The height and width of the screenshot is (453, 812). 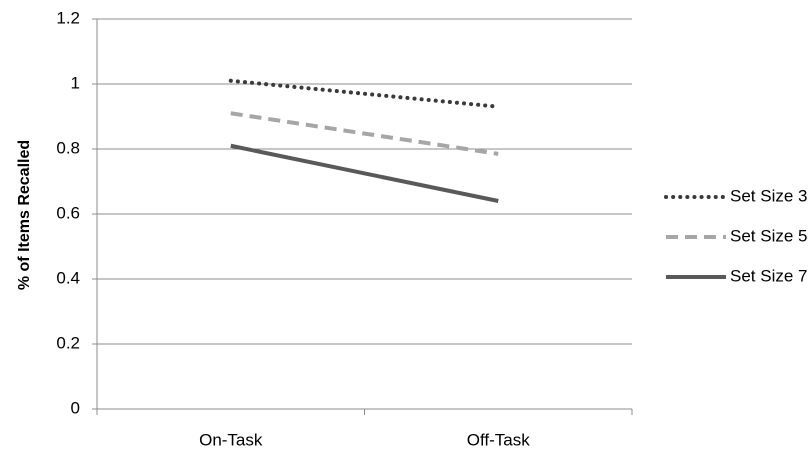 What do you see at coordinates (68, 277) in the screenshot?
I see `y-tick-label: 0.4` at bounding box center [68, 277].